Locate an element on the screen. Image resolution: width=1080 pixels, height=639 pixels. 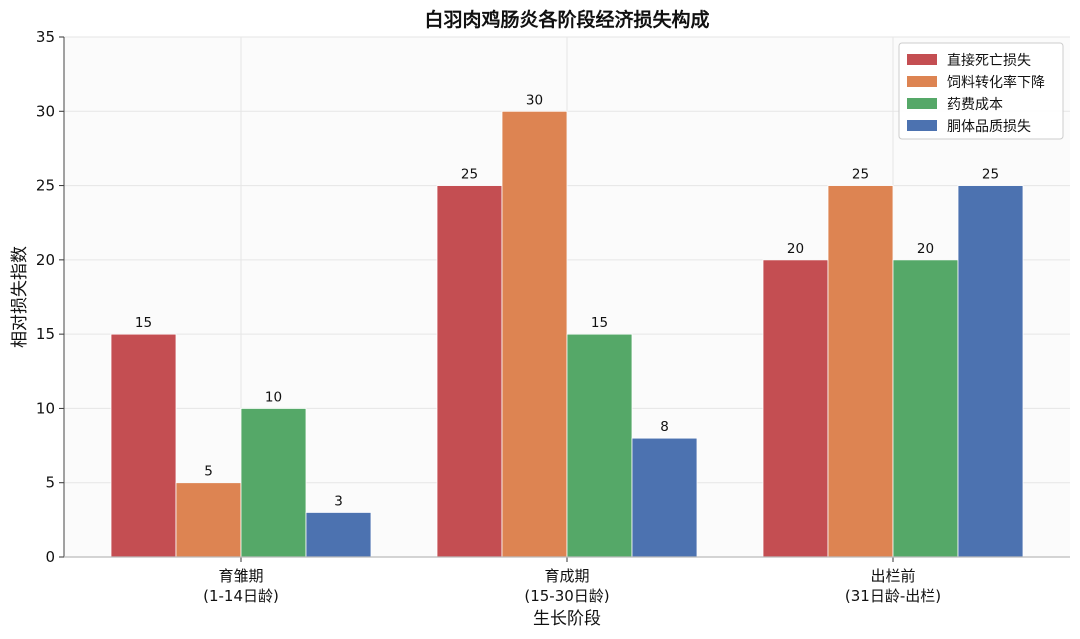
x-tick-label: 出栏前 is located at coordinates (892, 576).